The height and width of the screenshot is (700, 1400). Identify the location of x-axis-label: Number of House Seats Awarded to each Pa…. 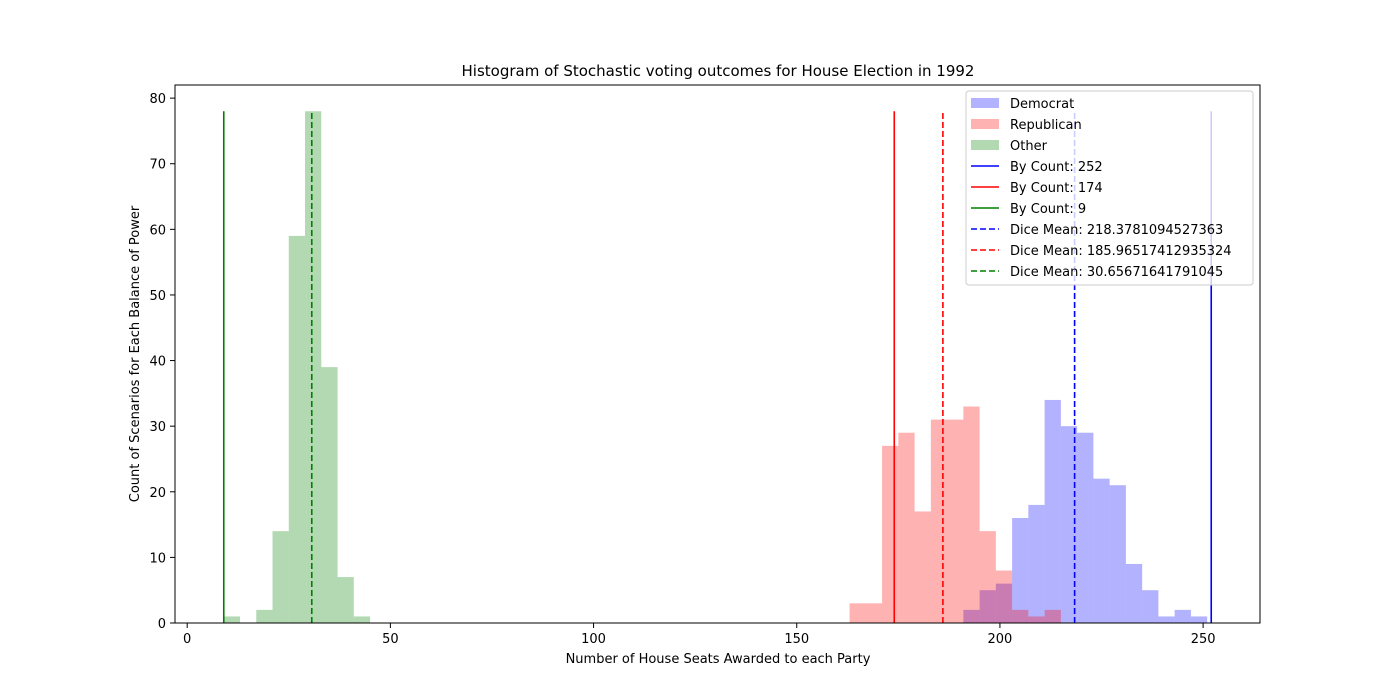
(718, 659).